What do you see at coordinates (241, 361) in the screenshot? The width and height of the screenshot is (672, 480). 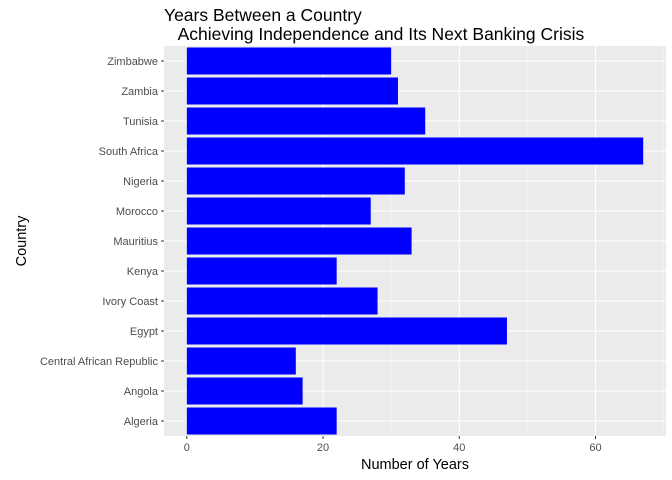 I see `bar-central-african-republic` at bounding box center [241, 361].